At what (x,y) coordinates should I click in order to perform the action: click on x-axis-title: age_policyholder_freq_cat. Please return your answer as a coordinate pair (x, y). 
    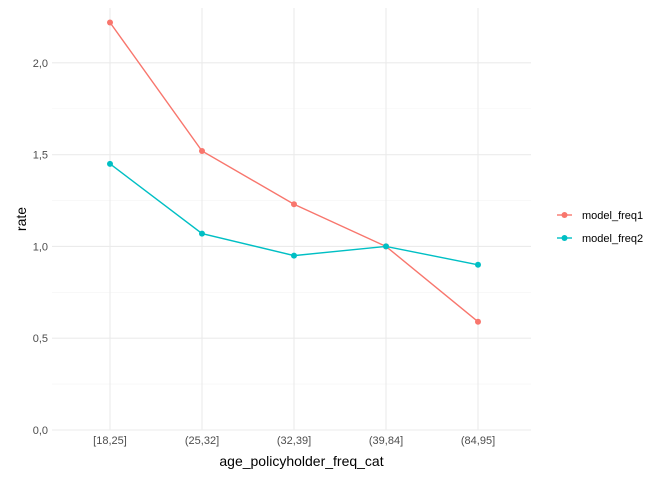
    Looking at the image, I should click on (301, 461).